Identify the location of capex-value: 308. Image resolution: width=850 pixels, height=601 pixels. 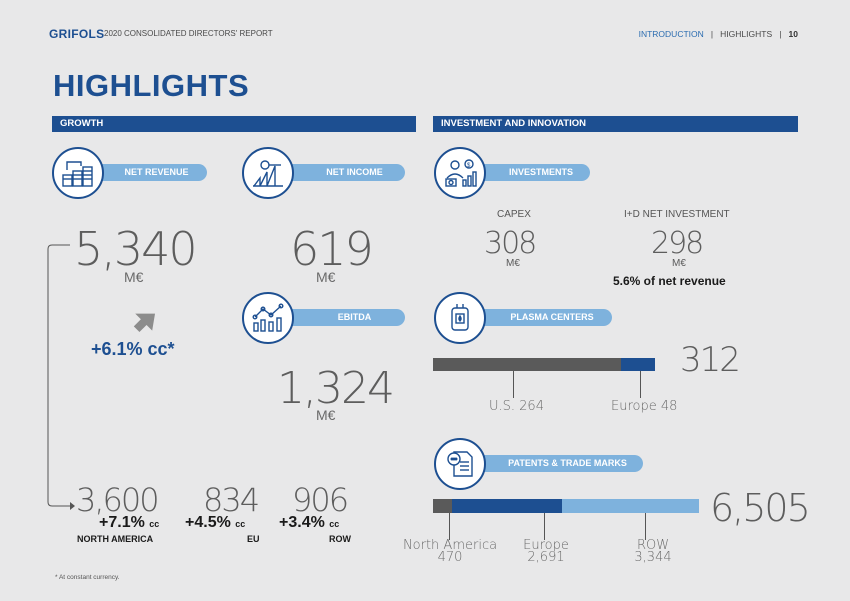
(510, 243).